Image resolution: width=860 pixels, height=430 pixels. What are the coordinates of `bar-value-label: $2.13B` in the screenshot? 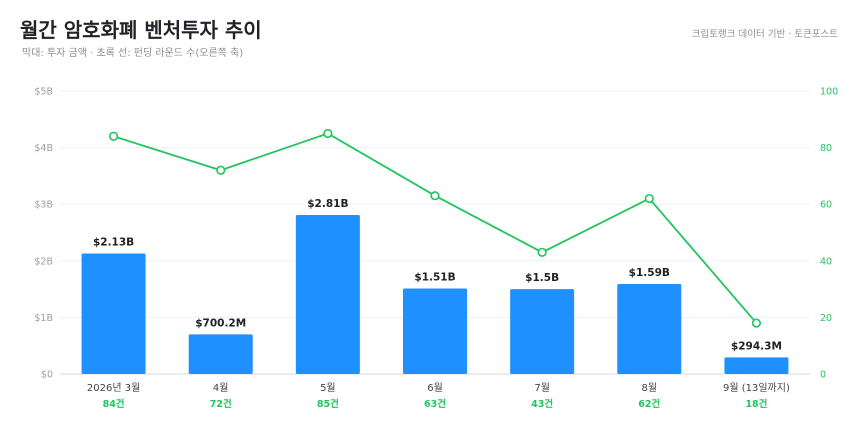 It's located at (113, 242).